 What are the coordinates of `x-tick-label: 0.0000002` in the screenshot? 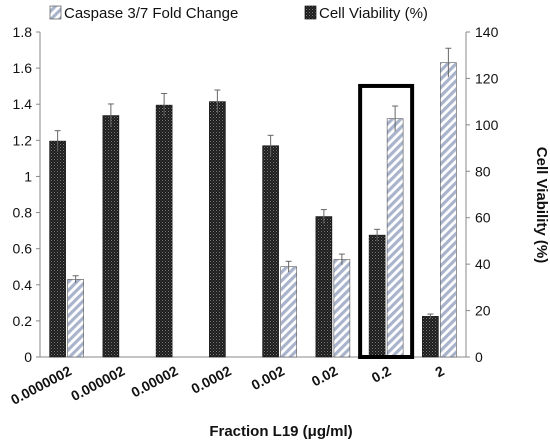 It's located at (41, 384).